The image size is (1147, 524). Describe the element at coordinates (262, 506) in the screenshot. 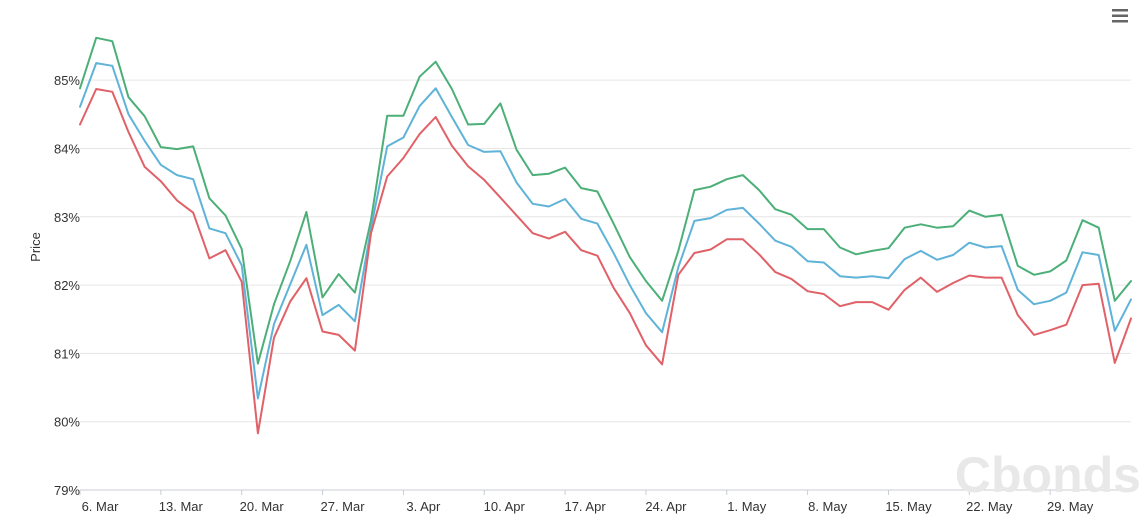

I see `x-tick-label: 20. Mar` at that location.